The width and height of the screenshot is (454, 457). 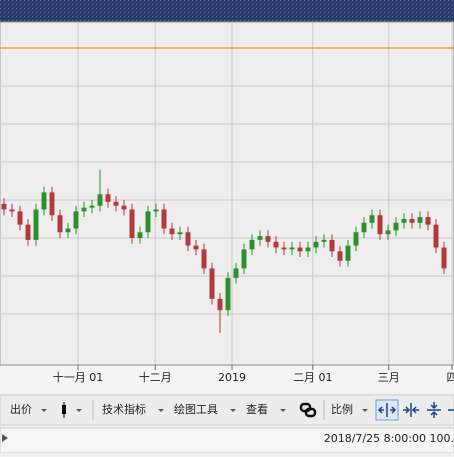 I want to click on title-bar, so click(x=227, y=11).